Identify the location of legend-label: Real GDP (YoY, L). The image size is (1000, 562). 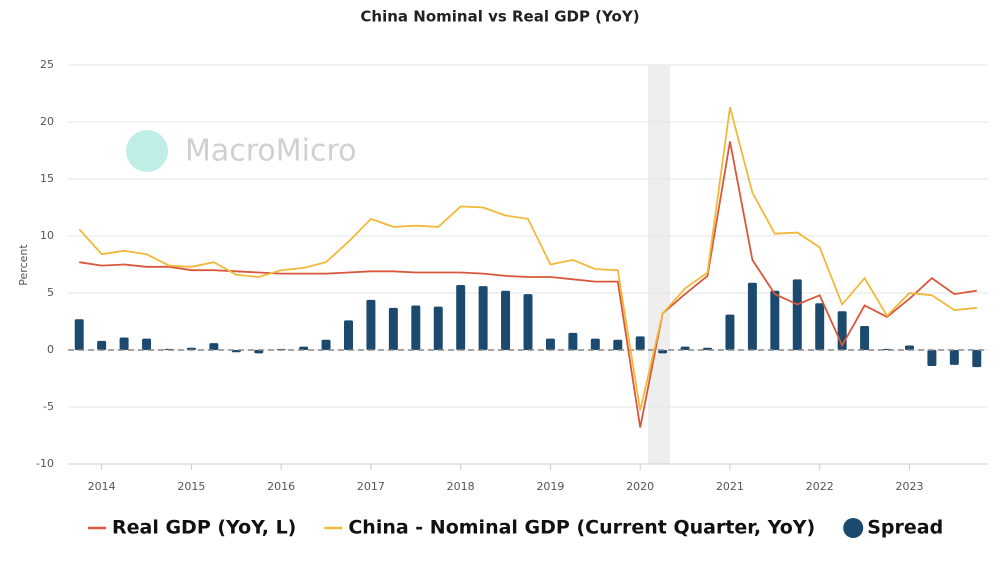
(204, 528).